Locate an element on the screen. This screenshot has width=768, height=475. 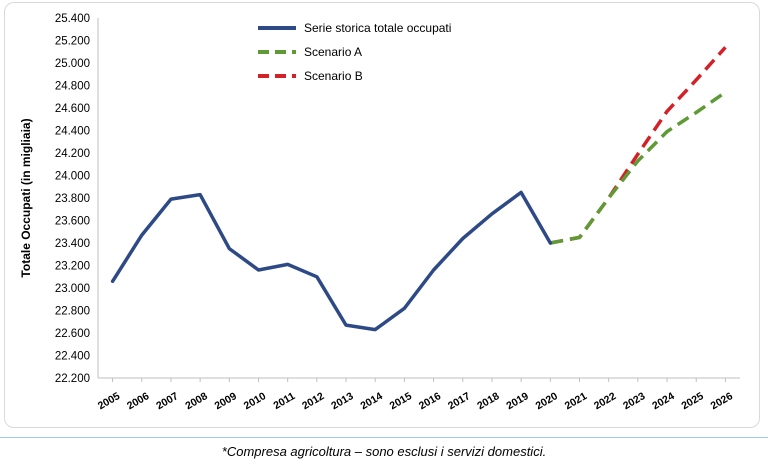
x-tick-label: 2005 is located at coordinates (109, 401).